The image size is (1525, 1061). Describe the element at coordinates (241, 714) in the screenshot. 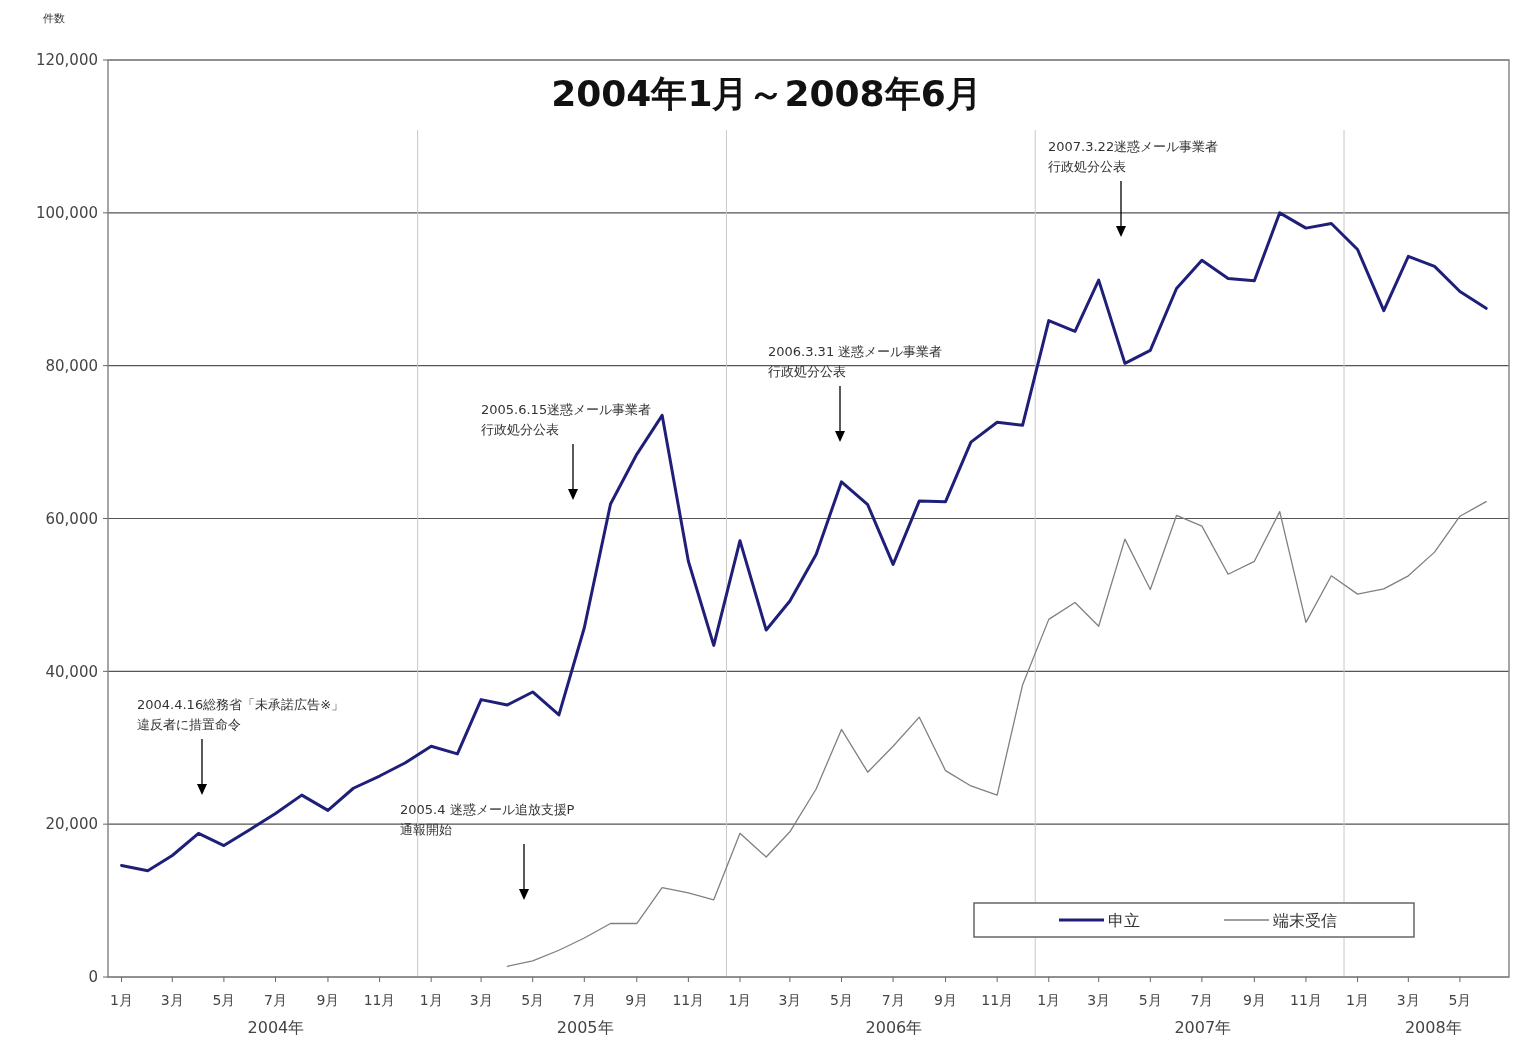

I see `annotation: 2004.4.16総務省「未承諾広告※」違反者に措置命令` at that location.